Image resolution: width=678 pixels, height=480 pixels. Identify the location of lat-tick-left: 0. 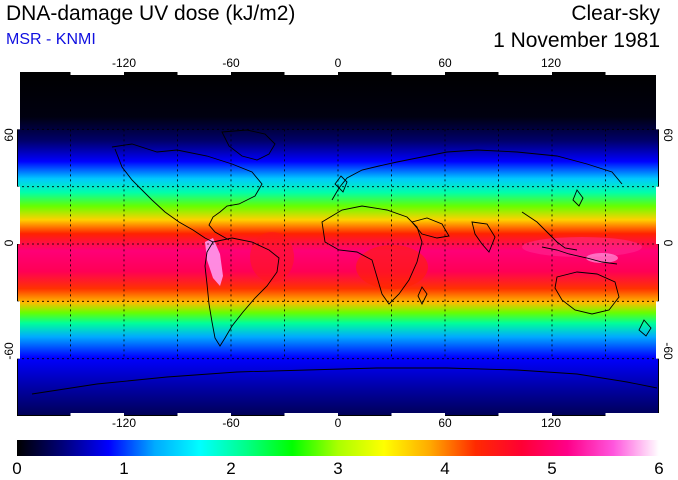
(9, 243).